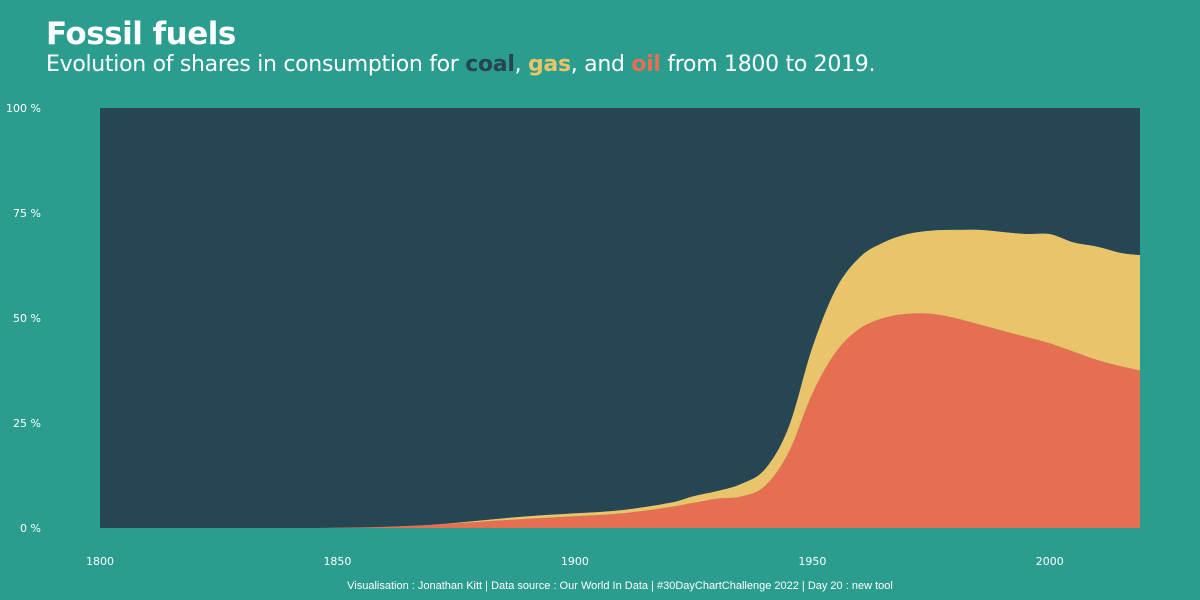 Image resolution: width=1200 pixels, height=600 pixels. What do you see at coordinates (30, 528) in the screenshot?
I see `y-tick-label: 0 %` at bounding box center [30, 528].